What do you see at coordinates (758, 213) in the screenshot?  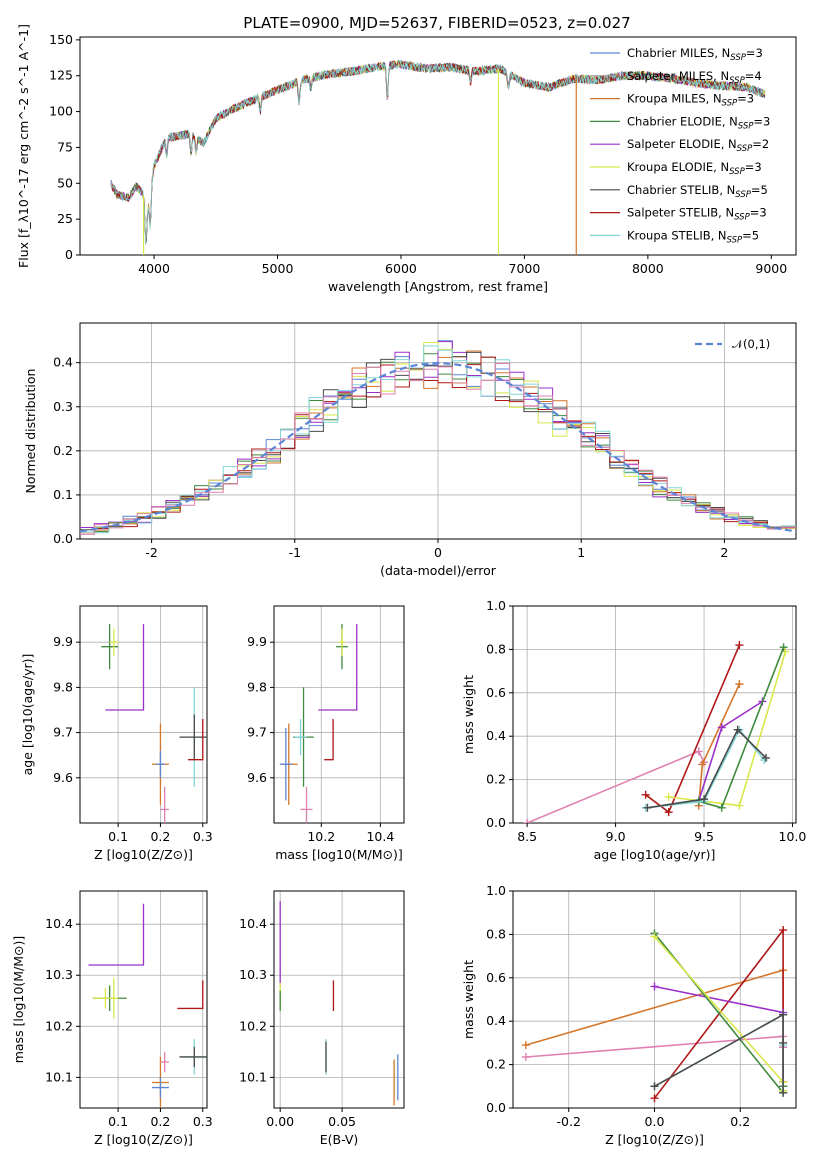 I see `legend-tail: =3` at bounding box center [758, 213].